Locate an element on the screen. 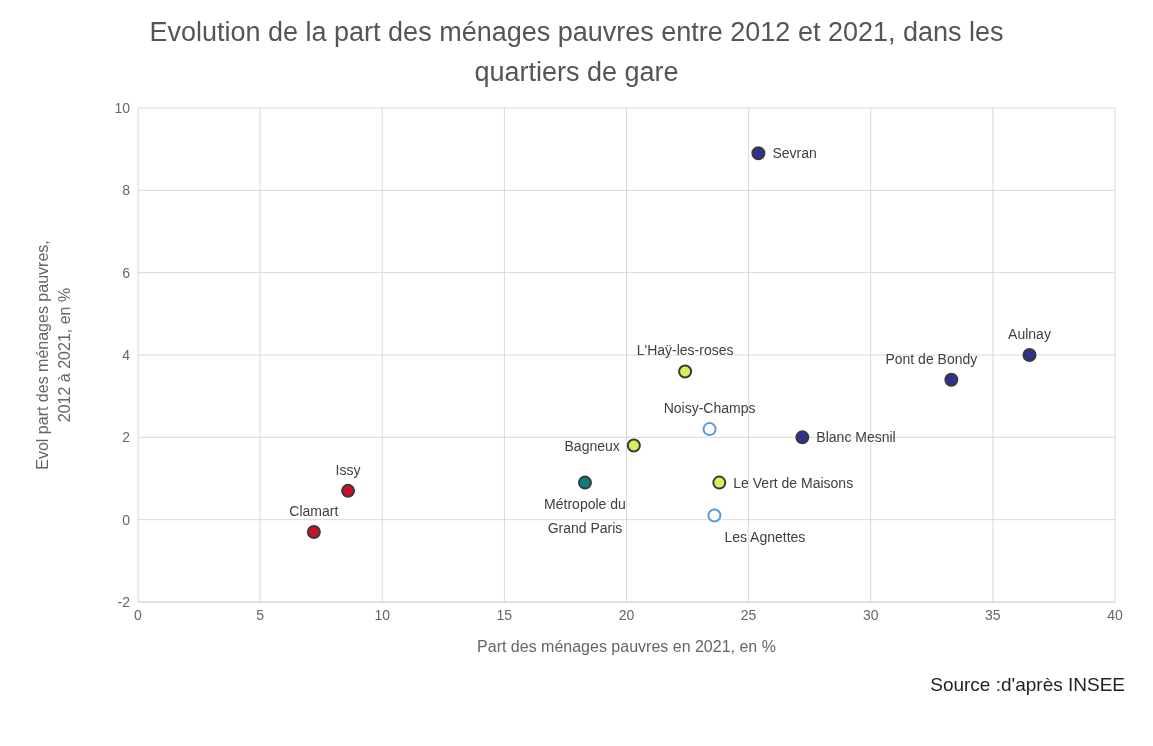  x-tick-label: 5 is located at coordinates (260, 614).